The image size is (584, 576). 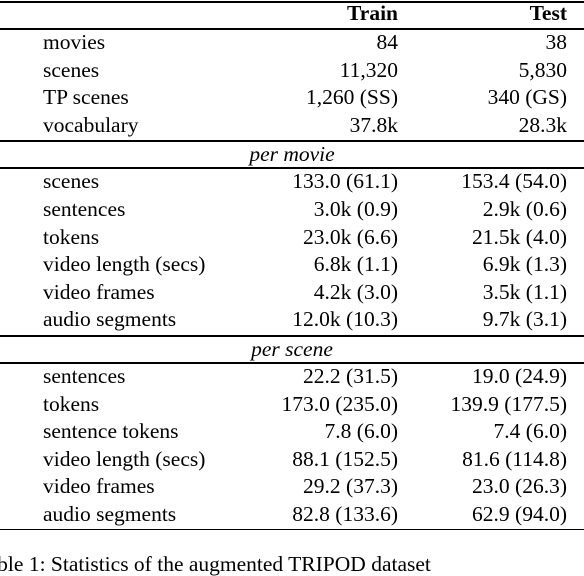 What do you see at coordinates (91, 124) in the screenshot?
I see `row-label: vocabulary` at bounding box center [91, 124].